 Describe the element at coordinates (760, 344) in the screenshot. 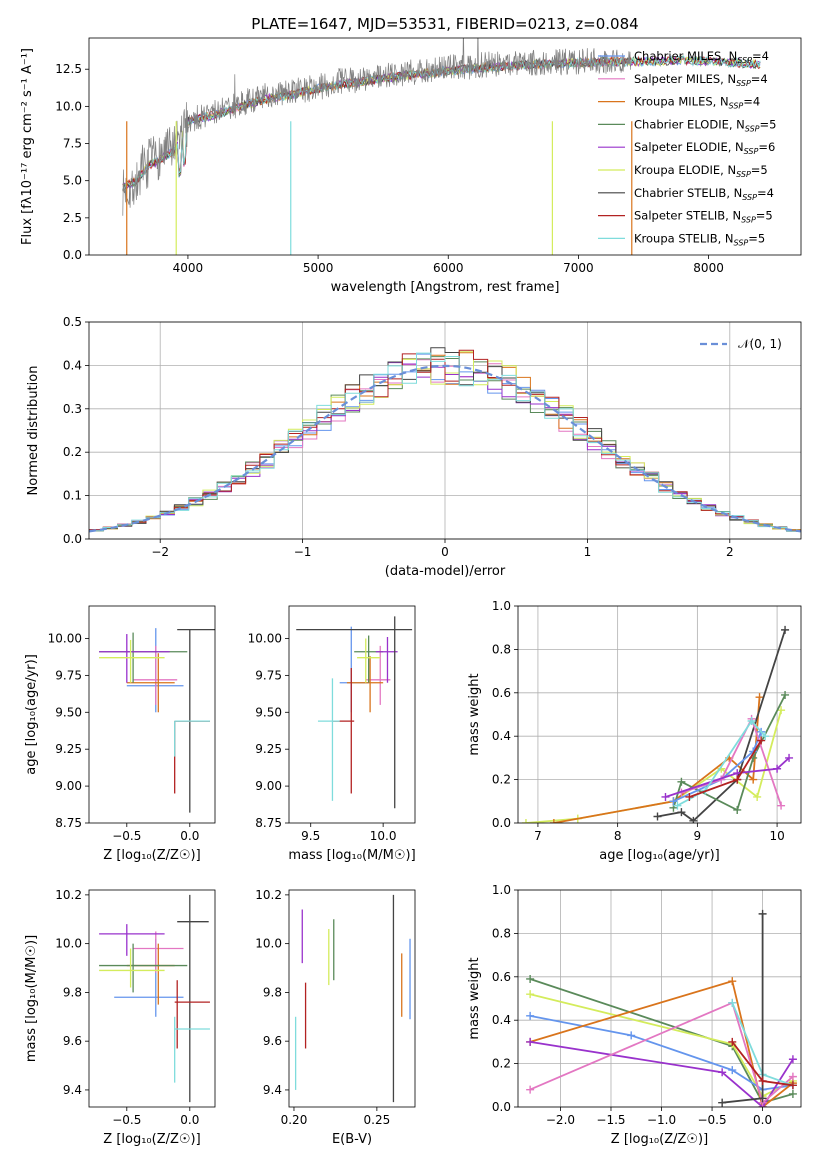

I see `legend-label: 𝒩(0, 1)` at that location.